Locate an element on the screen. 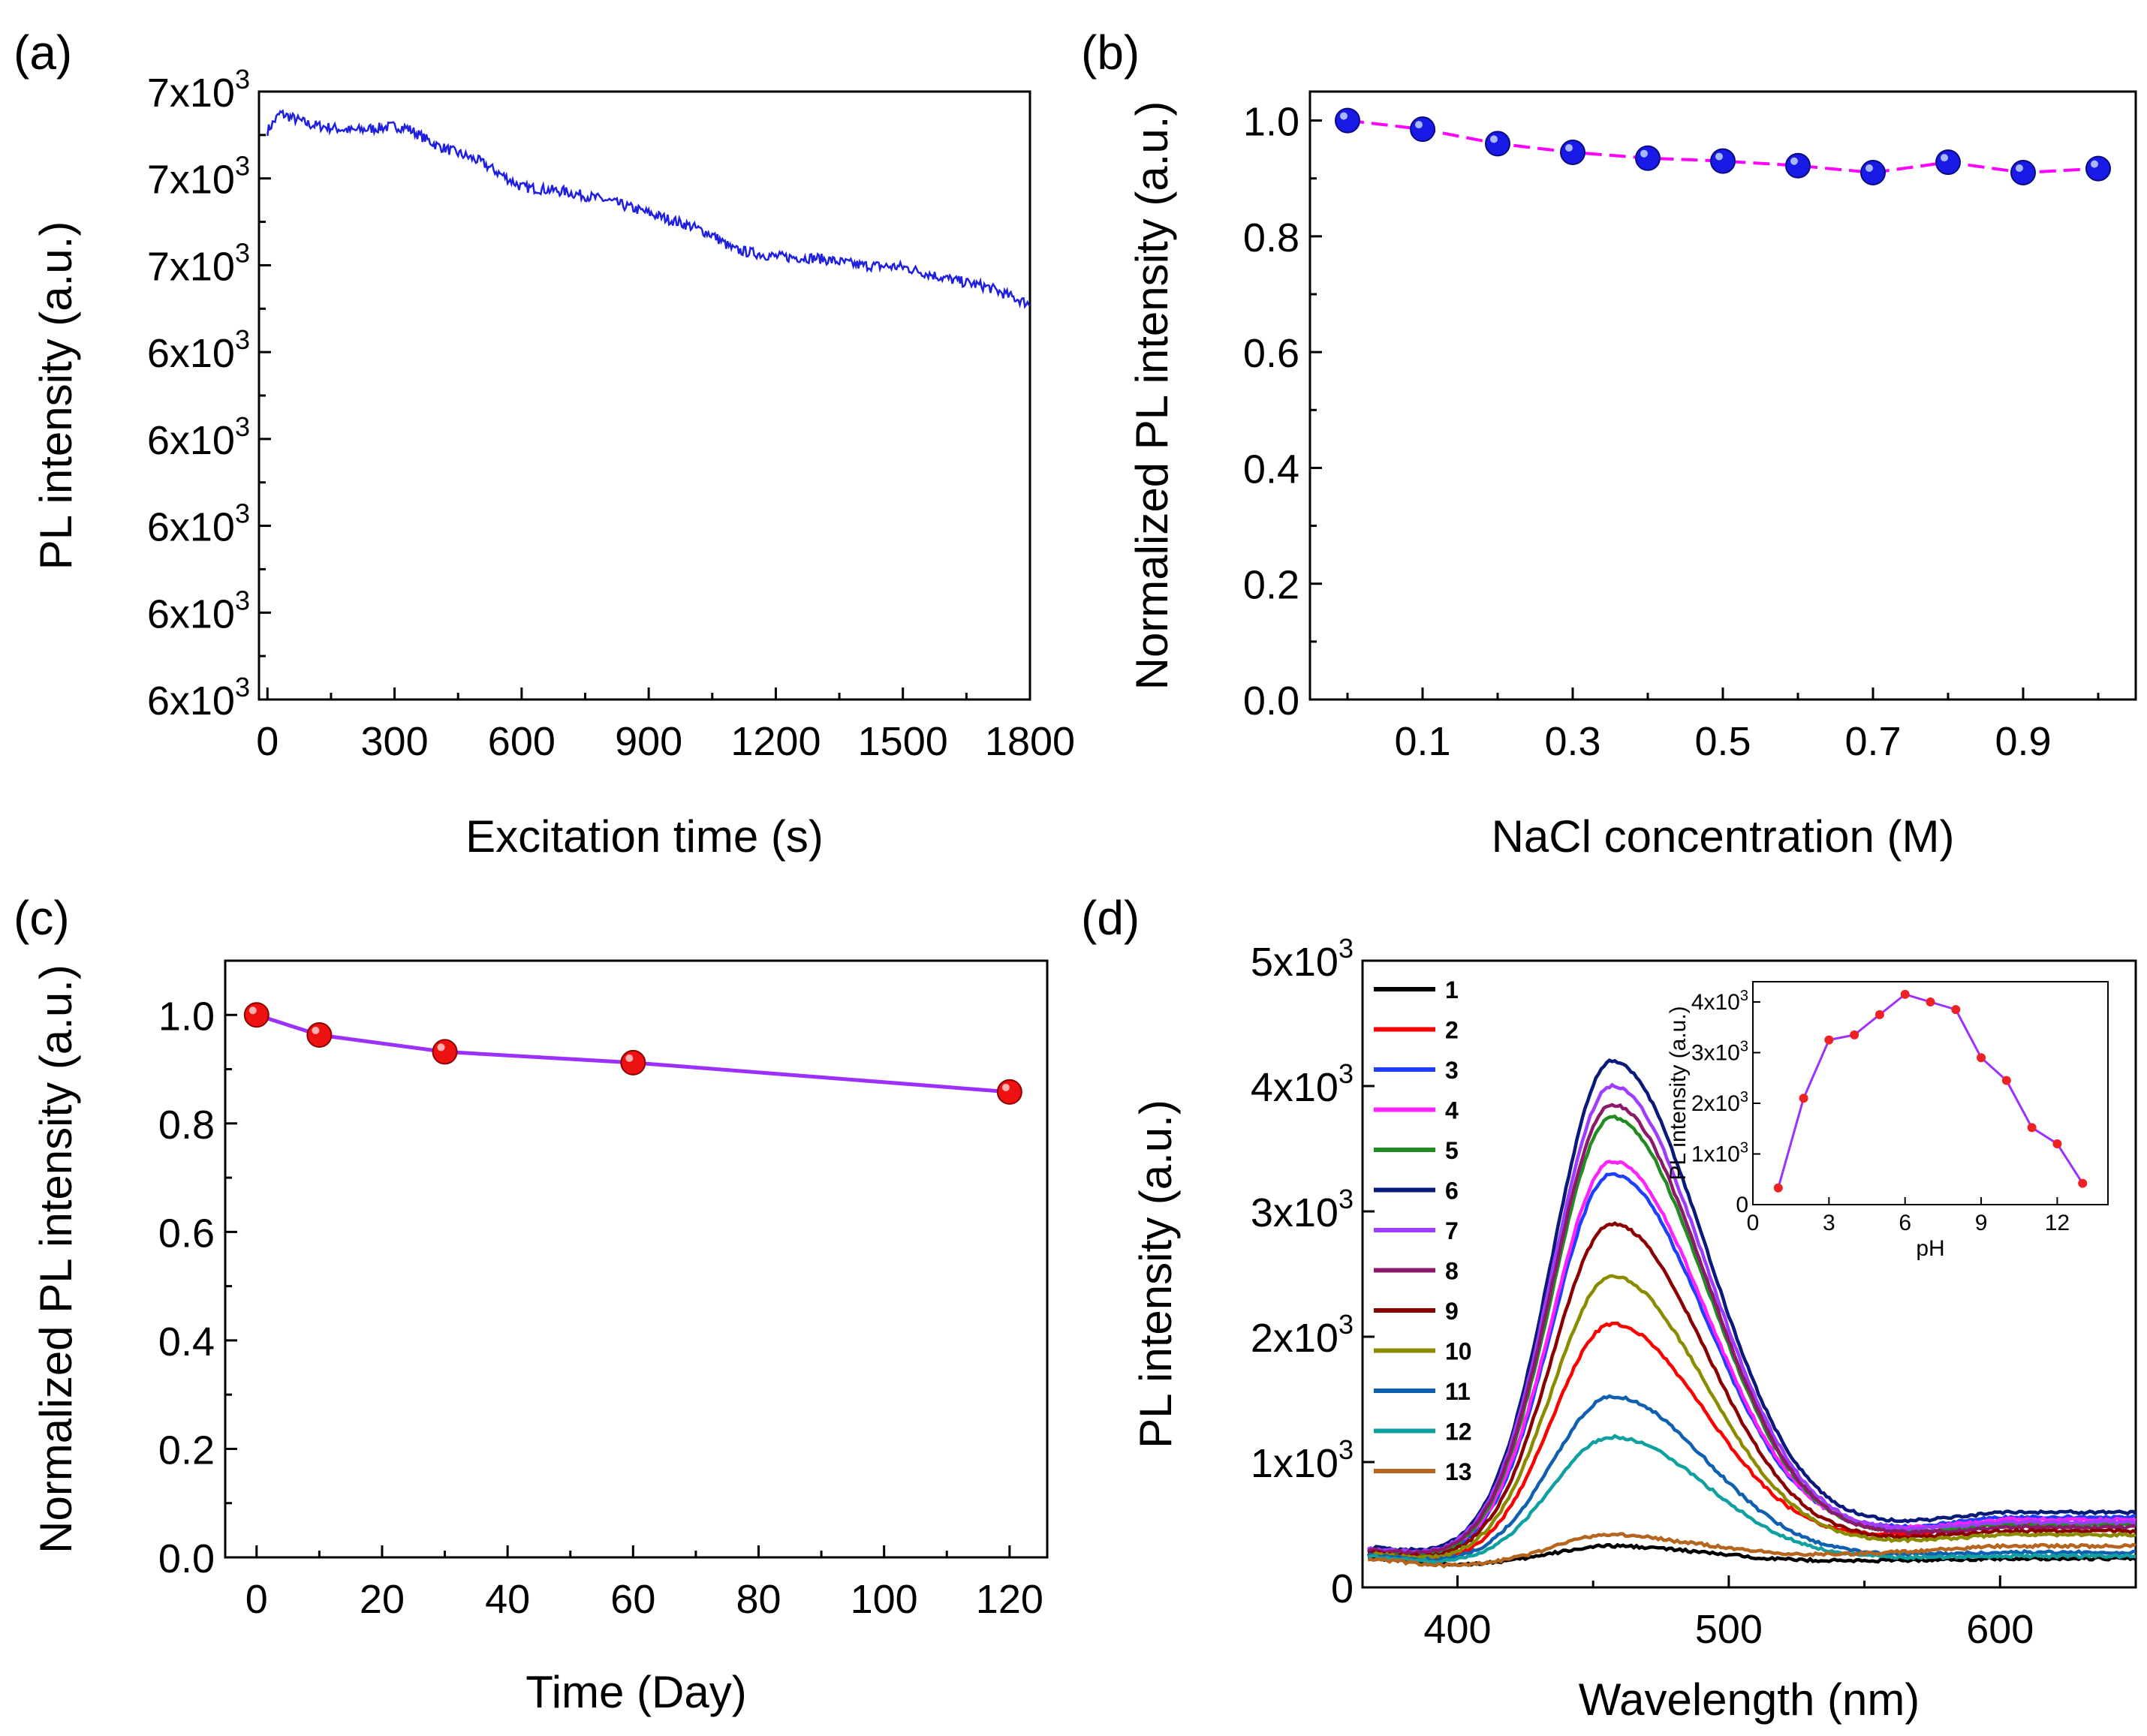 This screenshot has height=1736, width=2147. x-tick-label: 20 is located at coordinates (382, 1600).